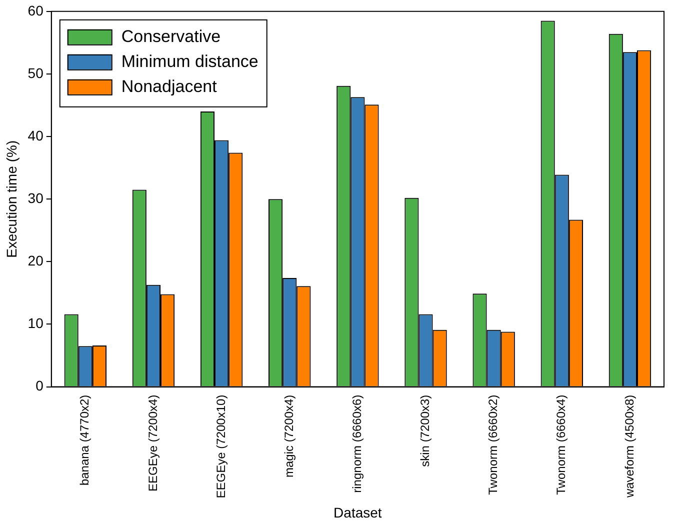  What do you see at coordinates (36, 260) in the screenshot?
I see `y-tick-label: 20` at bounding box center [36, 260].